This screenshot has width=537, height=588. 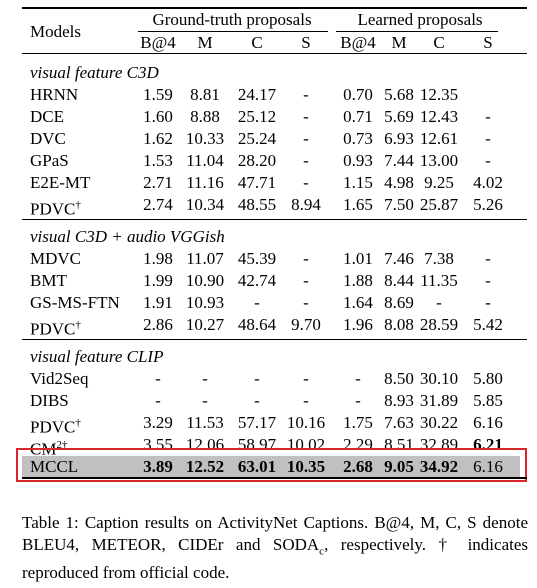 I want to click on section-title: visual feature C3D, so click(x=94, y=72).